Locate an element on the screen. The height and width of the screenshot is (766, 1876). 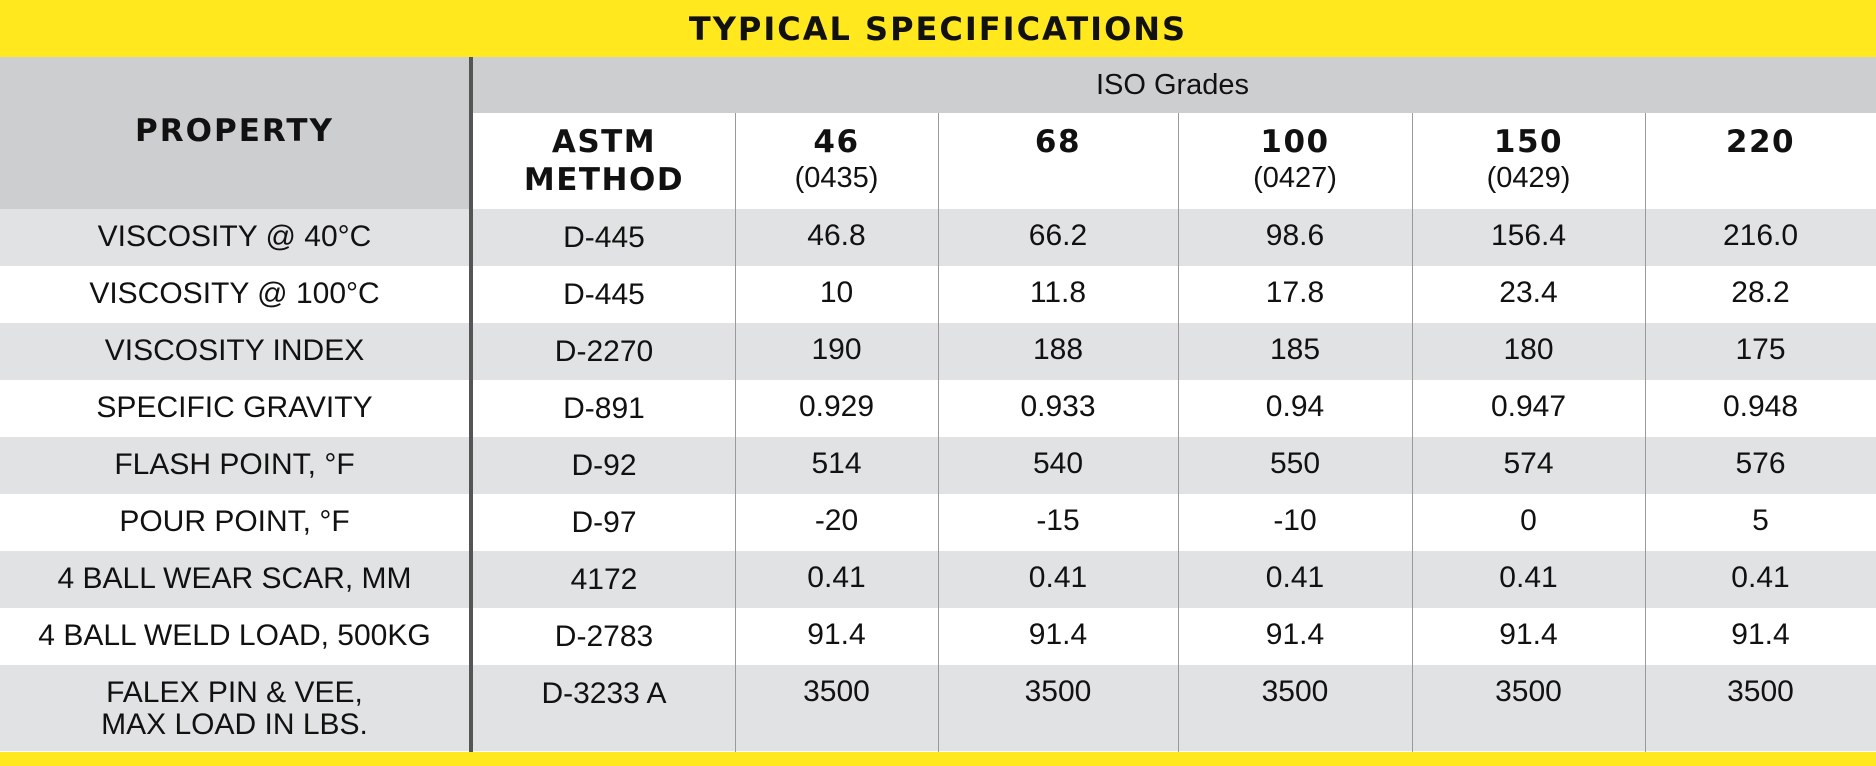
page-title: TYPICAL SPECIFICATIONS is located at coordinates (938, 28).